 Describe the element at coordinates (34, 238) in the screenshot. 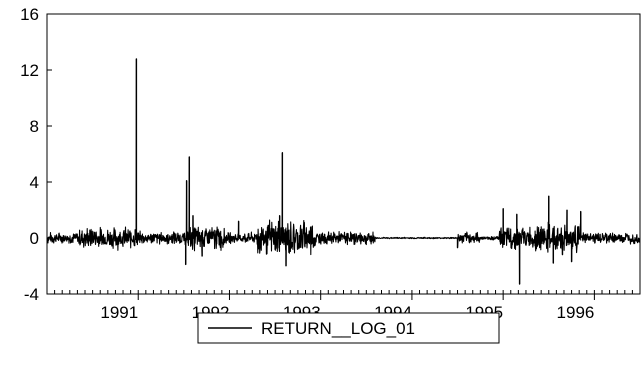

I see `y-tick-label: 0` at that location.